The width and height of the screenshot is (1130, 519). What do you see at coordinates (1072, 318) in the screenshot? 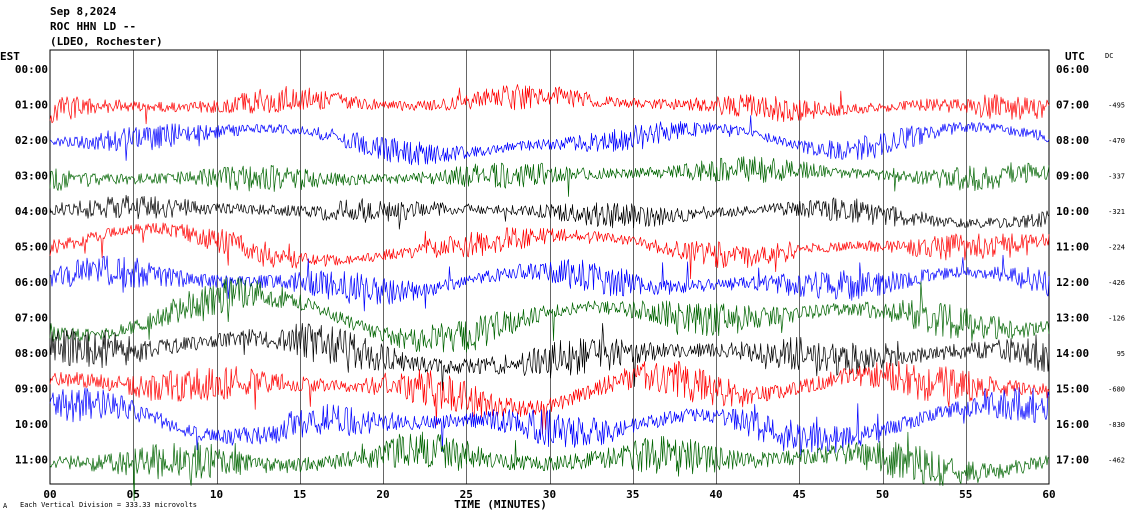
I see `utc-label-13:00: 13:00` at bounding box center [1072, 318].